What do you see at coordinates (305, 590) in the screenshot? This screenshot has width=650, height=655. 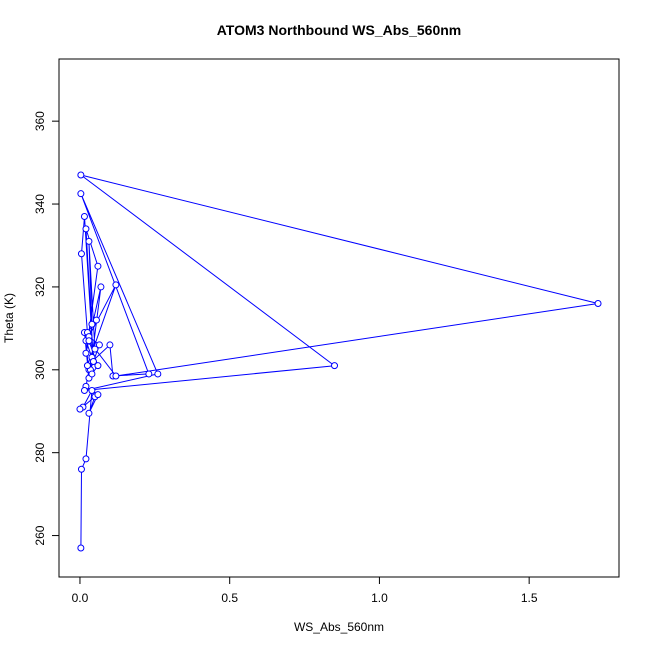 I see `x-axis: 0.0 0.5 1.0 1.5` at bounding box center [305, 590].